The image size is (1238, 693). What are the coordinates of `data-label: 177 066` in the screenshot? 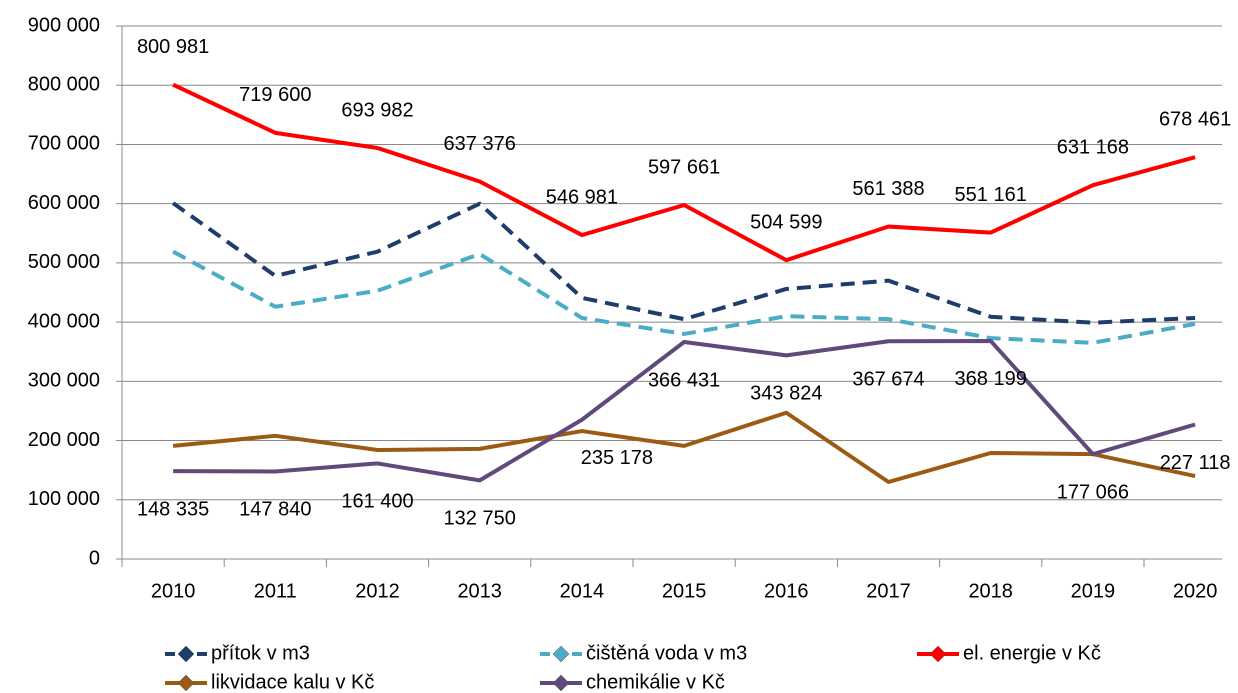 It's located at (1093, 492).